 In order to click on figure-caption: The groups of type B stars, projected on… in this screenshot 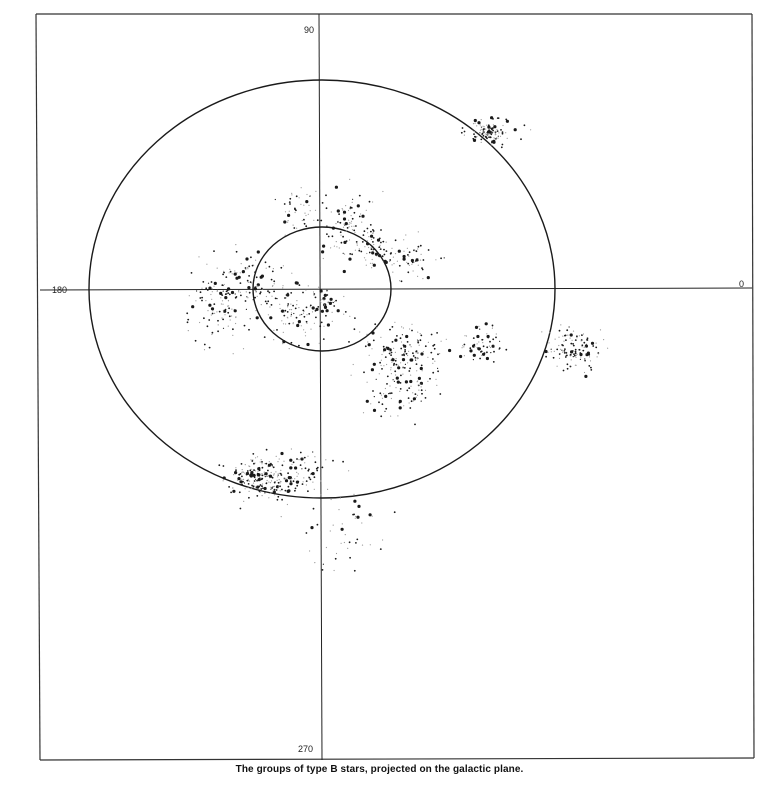, I will do `click(379, 769)`.